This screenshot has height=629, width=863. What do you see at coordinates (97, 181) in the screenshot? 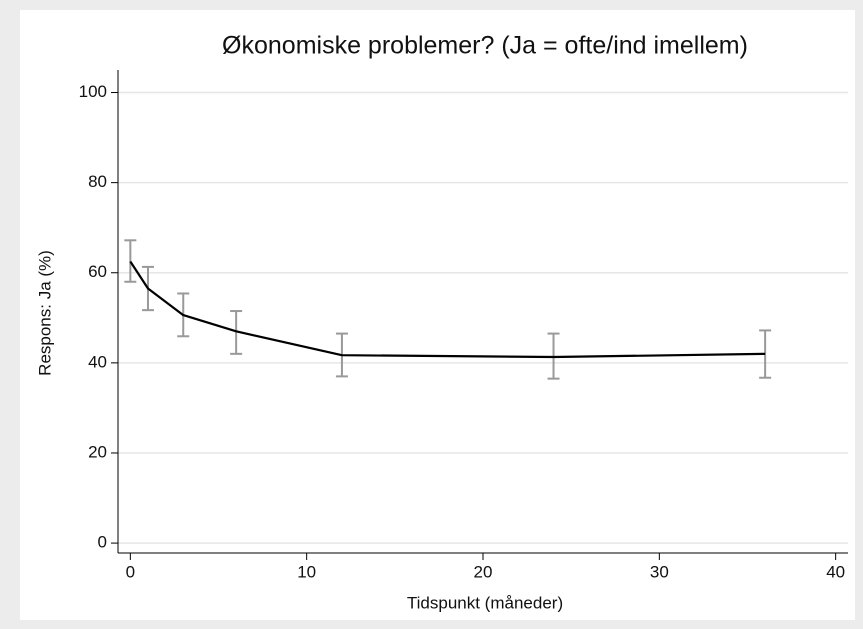
I see `y-tick-label: 80` at bounding box center [97, 181].